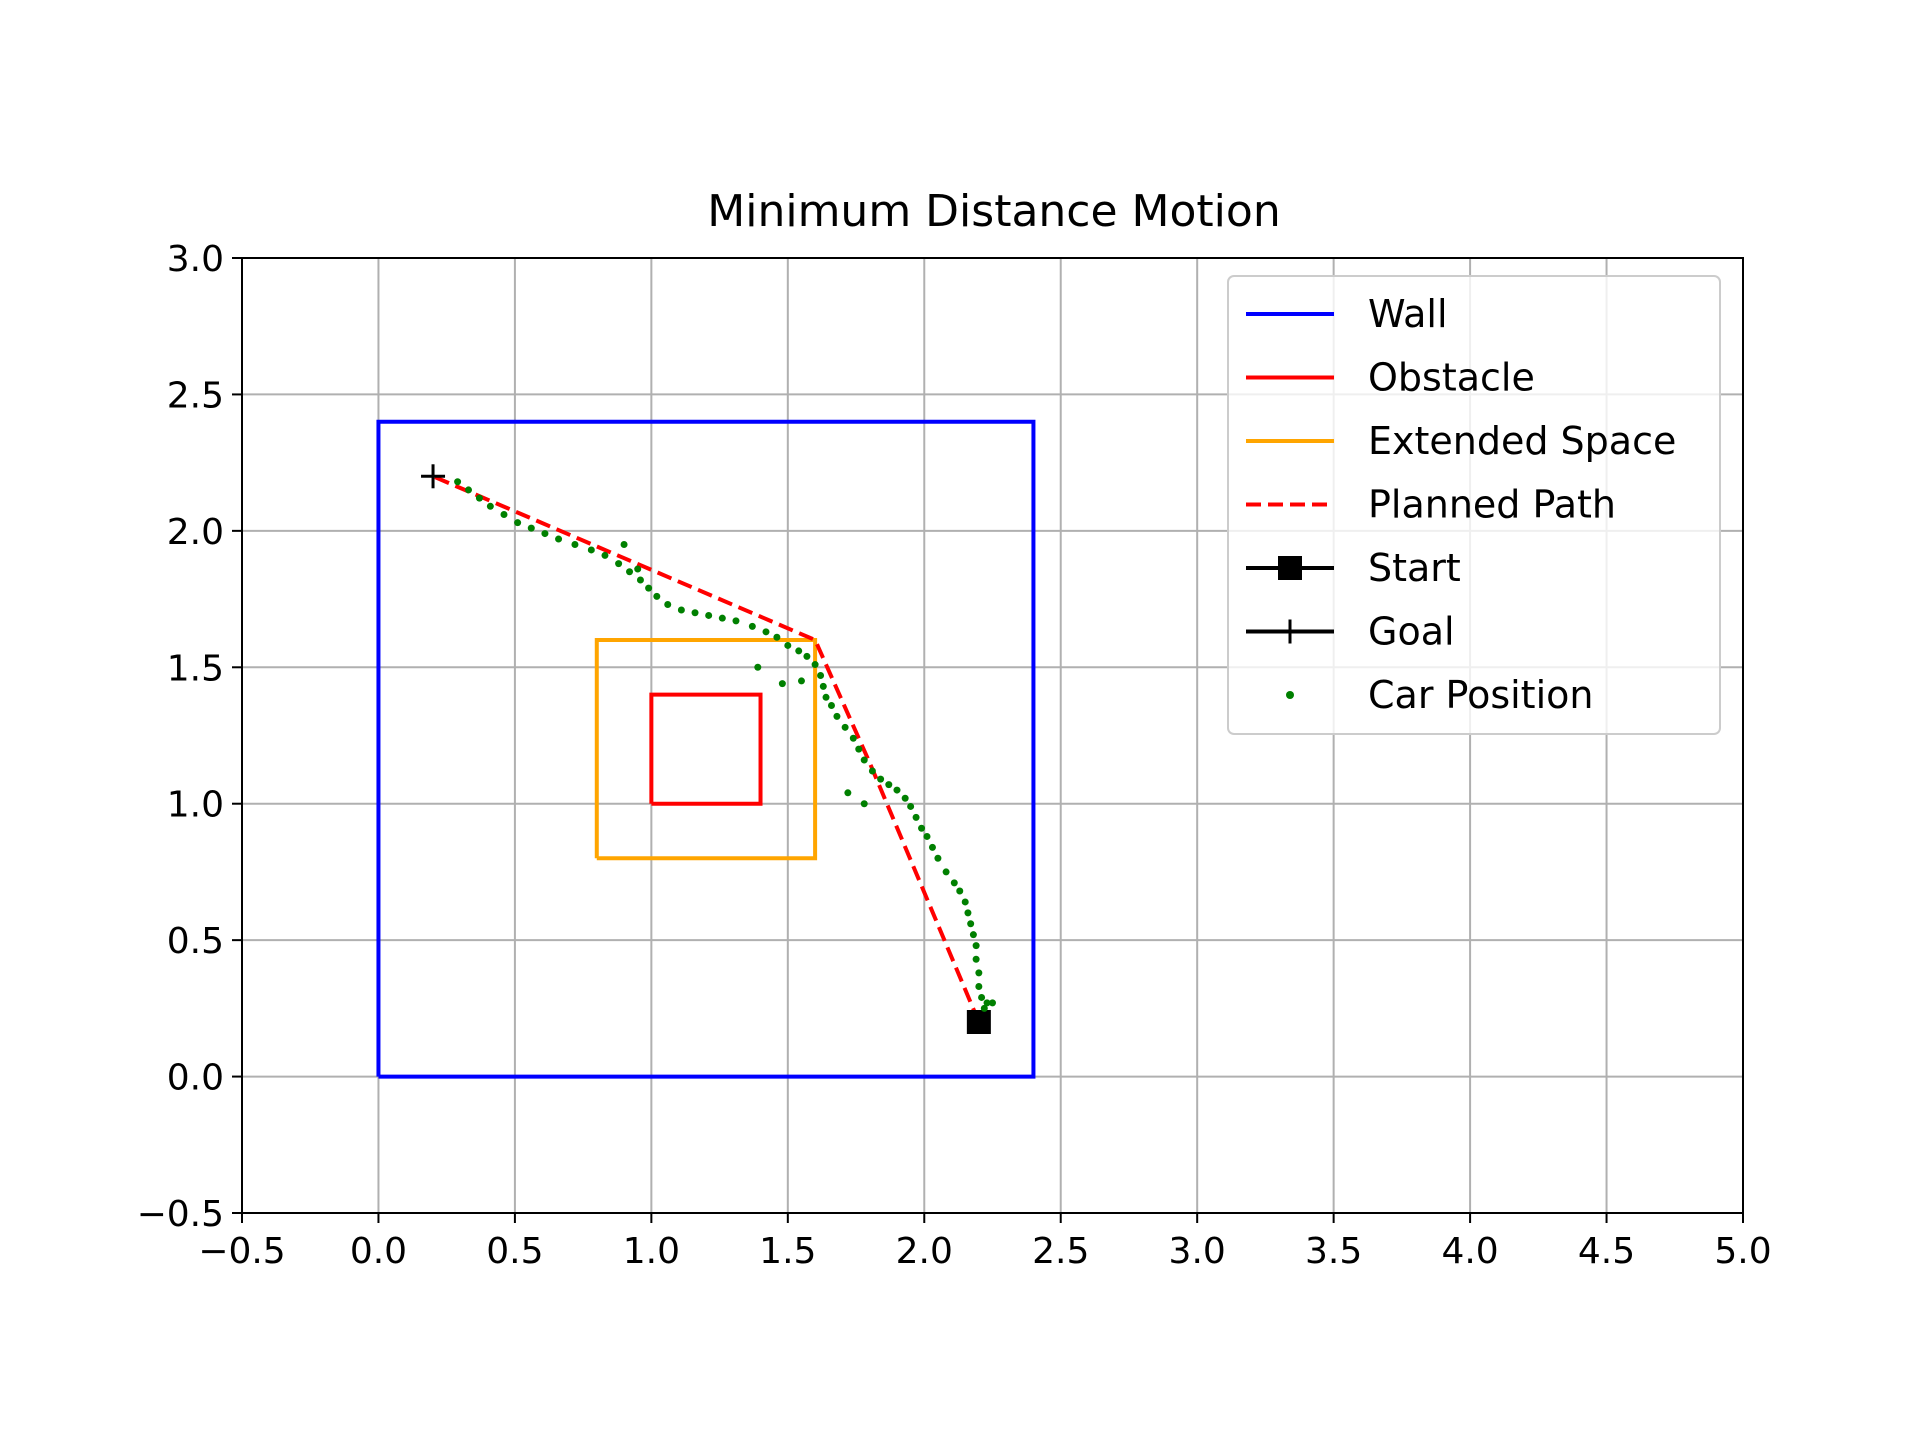 This screenshot has width=1920, height=1440. Describe the element at coordinates (924, 1251) in the screenshot. I see `x-tick-label: 2.0` at that location.